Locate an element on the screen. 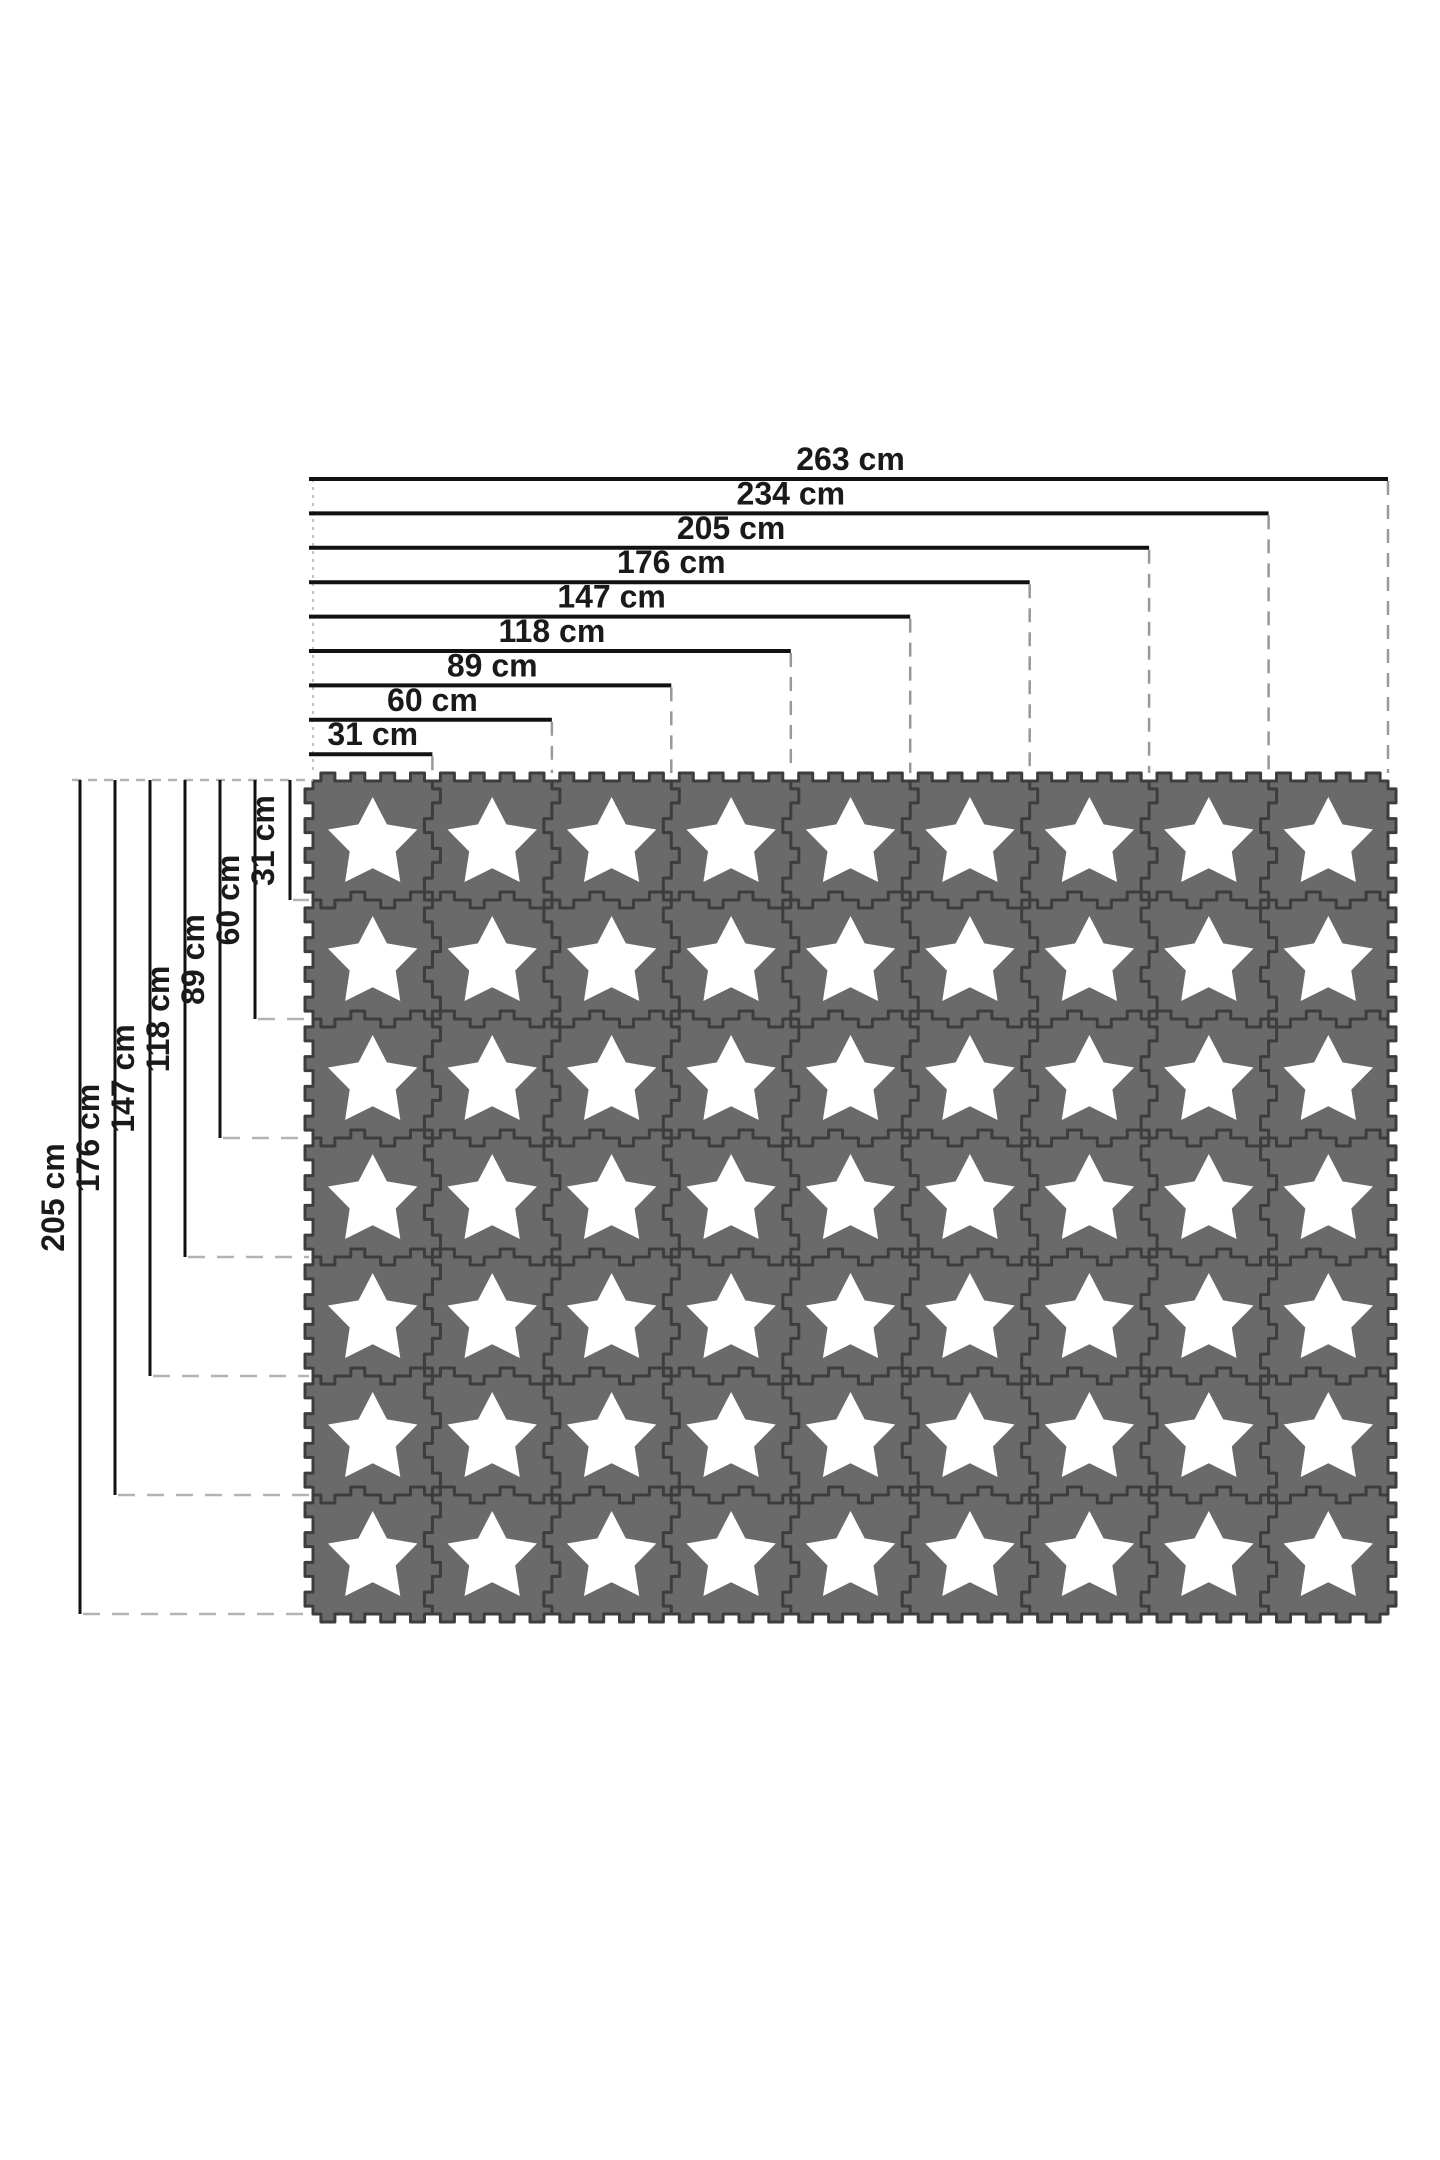 The height and width of the screenshot is (2160, 1440). left-dimension-label-147: 147 cm is located at coordinates (123, 1078).